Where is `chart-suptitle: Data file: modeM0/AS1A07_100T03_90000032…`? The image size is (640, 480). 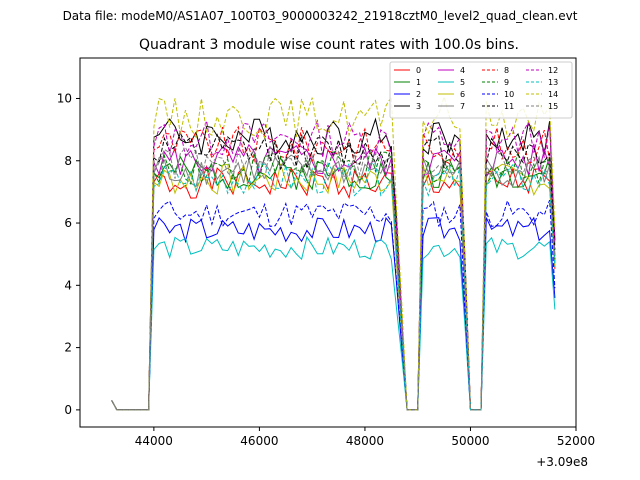 chart-suptitle: Data file: modeM0/AS1A07_100T03_90000032… is located at coordinates (320, 16).